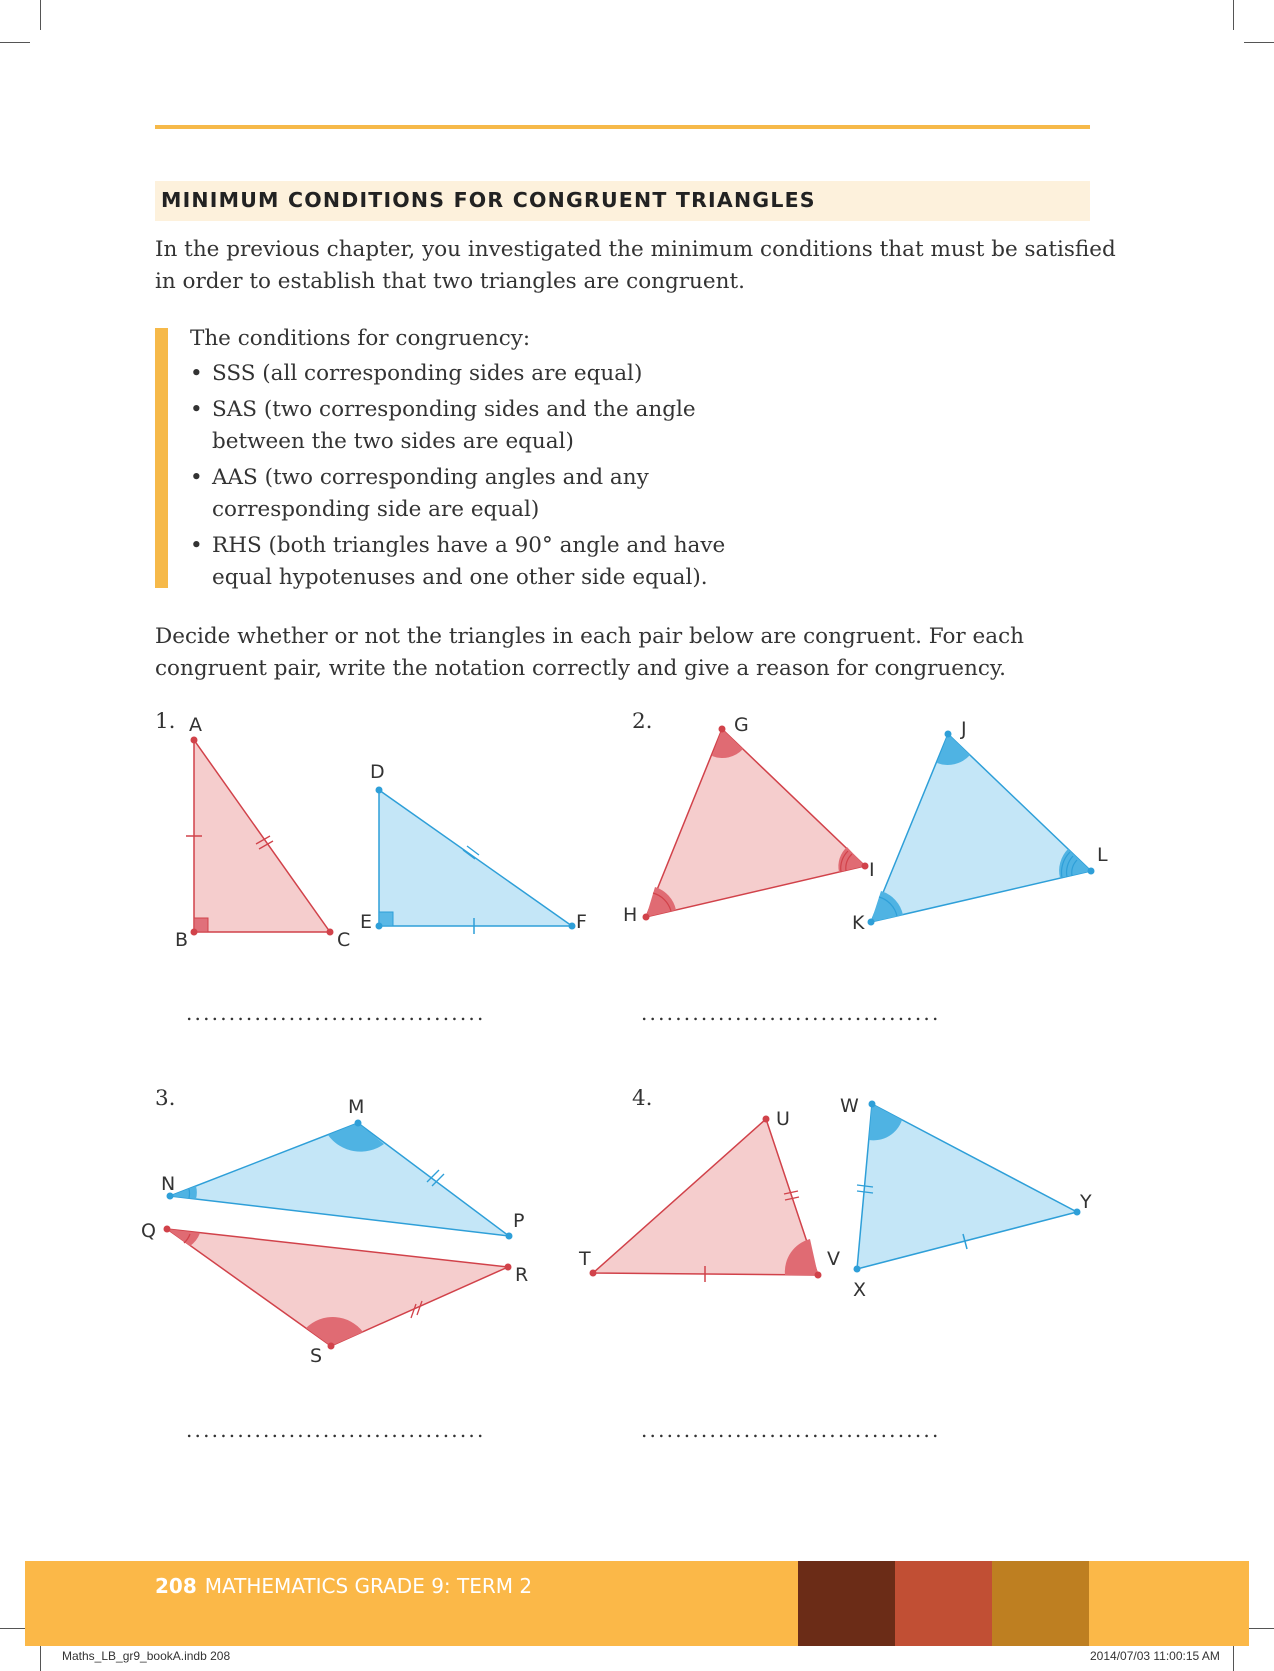 The image size is (1274, 1671). What do you see at coordinates (195, 725) in the screenshot?
I see `vertex-label: A` at bounding box center [195, 725].